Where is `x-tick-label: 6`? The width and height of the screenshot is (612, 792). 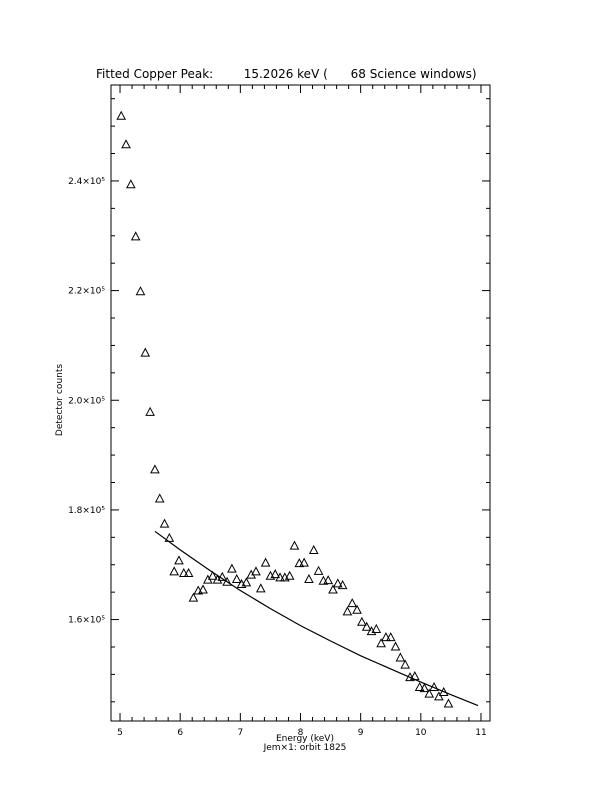
x-tick-label: 6 is located at coordinates (180, 733).